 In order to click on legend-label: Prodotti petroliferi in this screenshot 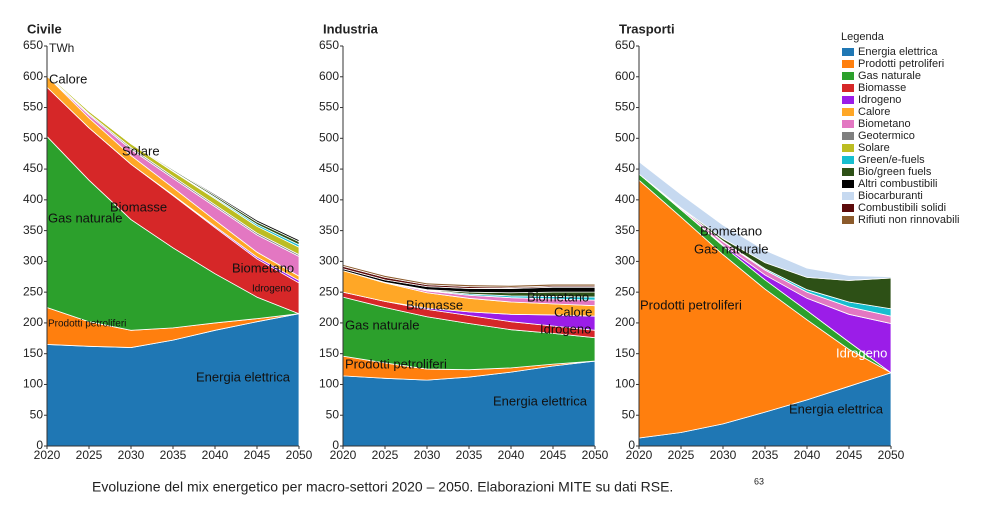, I will do `click(901, 64)`.